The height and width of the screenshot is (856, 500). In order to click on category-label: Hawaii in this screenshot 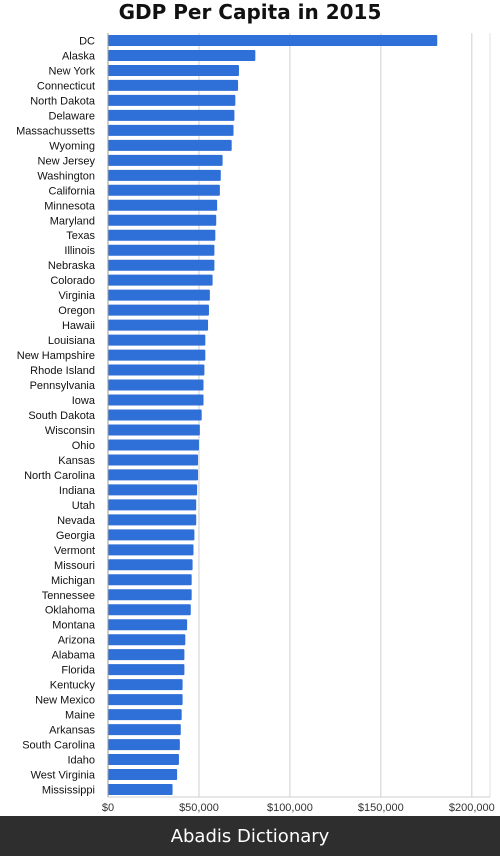, I will do `click(78, 326)`.